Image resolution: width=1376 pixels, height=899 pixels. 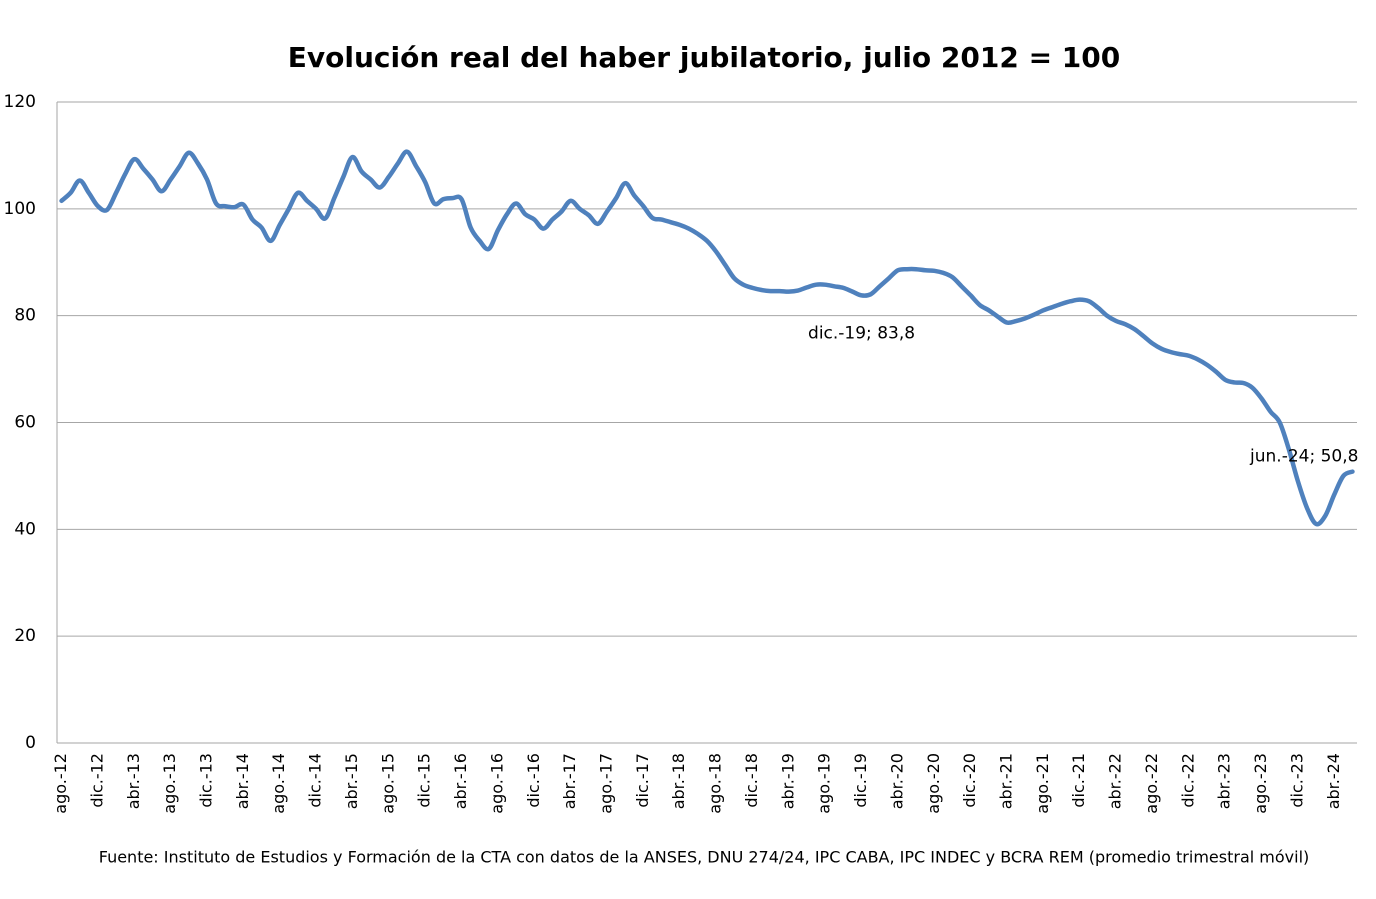 I want to click on x-tick-label: dic.-22, so click(x=1187, y=780).